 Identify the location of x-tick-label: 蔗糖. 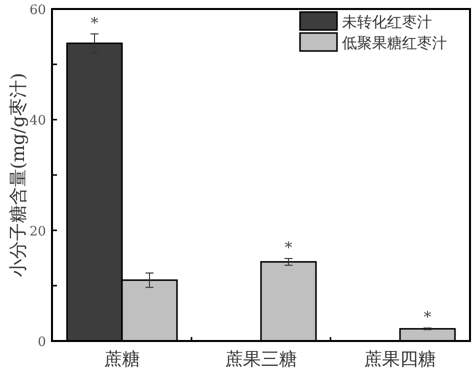
(122, 359).